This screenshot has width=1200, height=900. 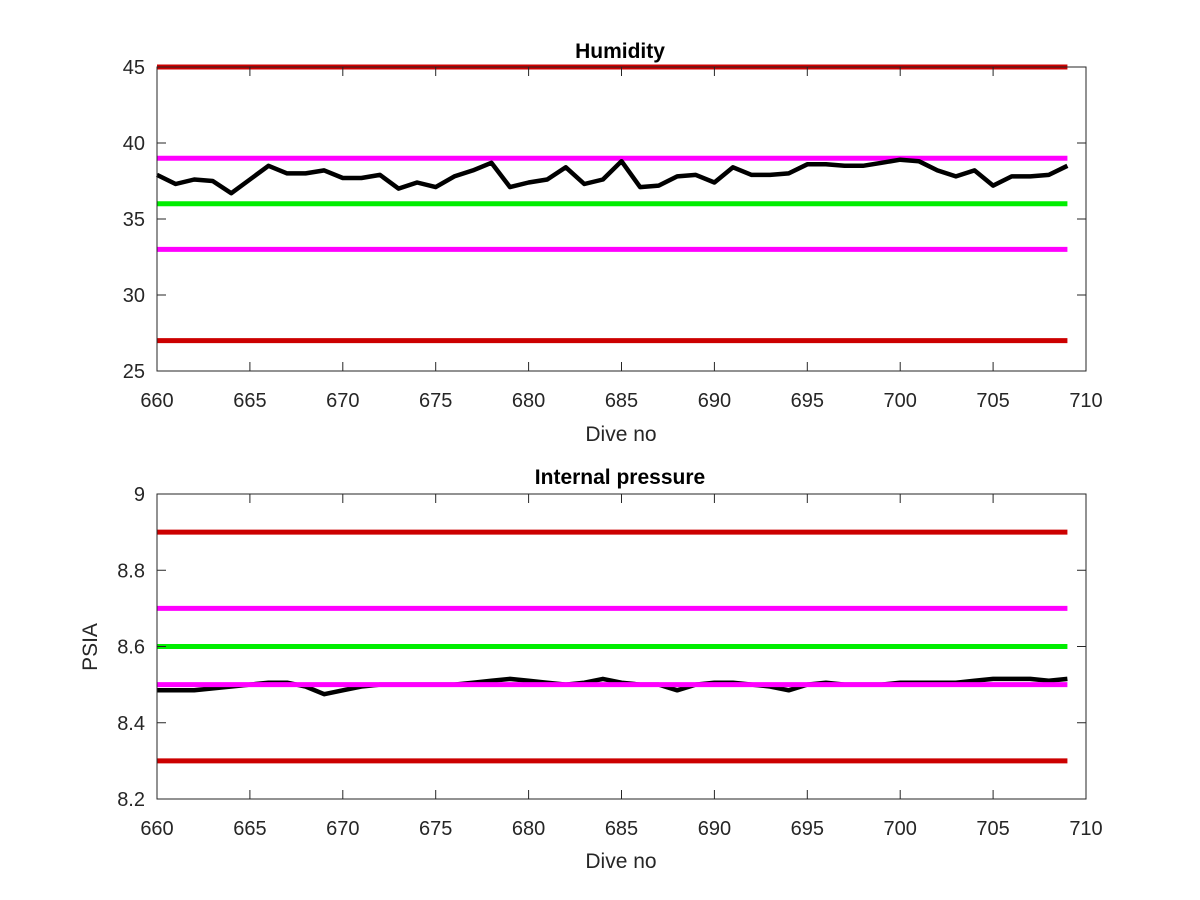 I want to click on humidity-x-tick-label: 700, so click(x=900, y=401).